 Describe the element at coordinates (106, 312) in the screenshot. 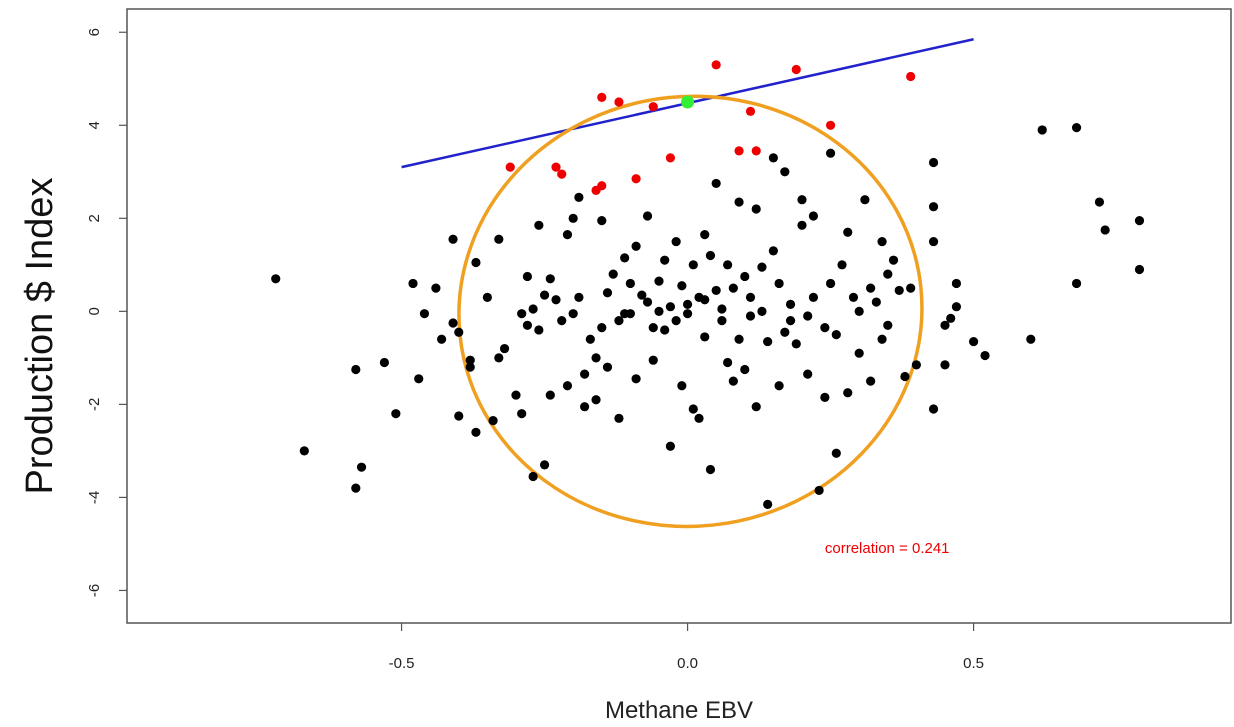

I see `y-axis: -6 -4 -2 0 2 4 6` at that location.